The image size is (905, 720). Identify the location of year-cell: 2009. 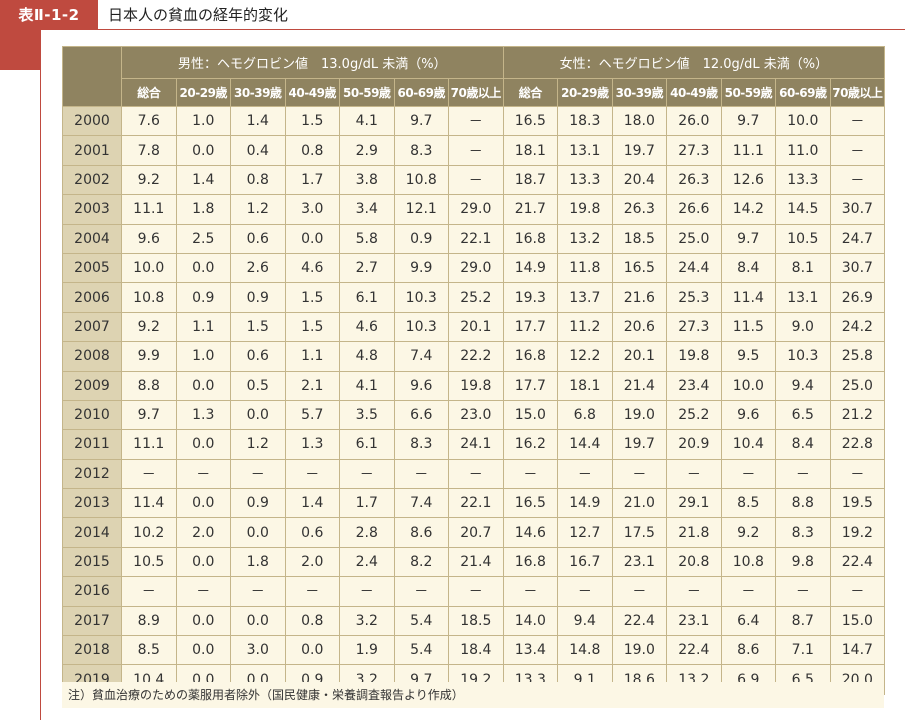
(92, 385).